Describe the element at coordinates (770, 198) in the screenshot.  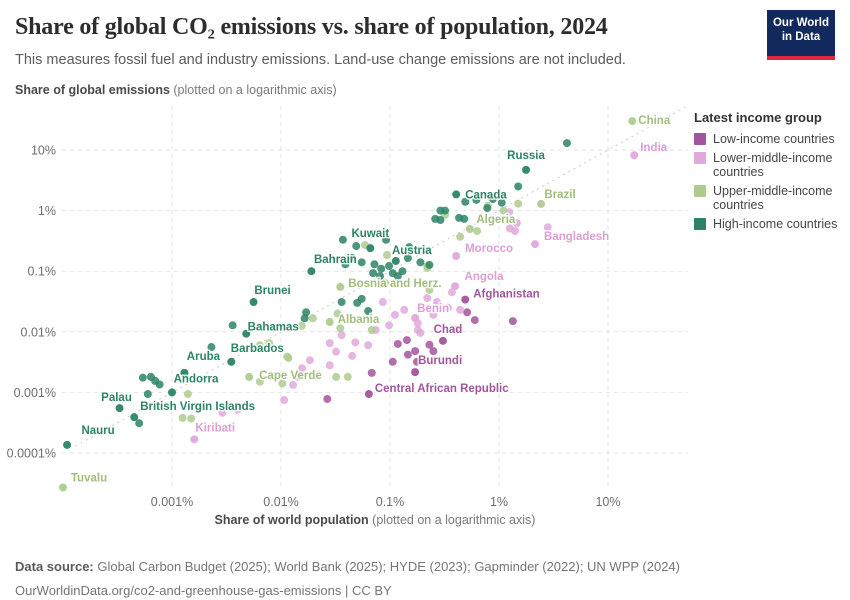
I see `legend-item-upper-middle-income: Upper-middle-income countries` at that location.